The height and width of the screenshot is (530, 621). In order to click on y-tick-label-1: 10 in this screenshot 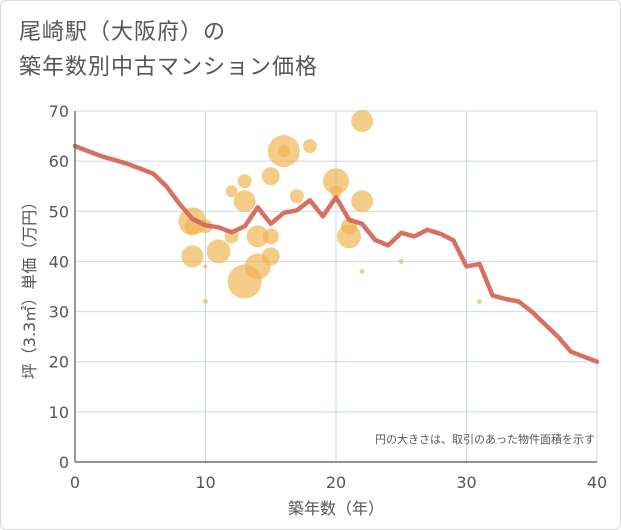, I will do `click(59, 412)`.